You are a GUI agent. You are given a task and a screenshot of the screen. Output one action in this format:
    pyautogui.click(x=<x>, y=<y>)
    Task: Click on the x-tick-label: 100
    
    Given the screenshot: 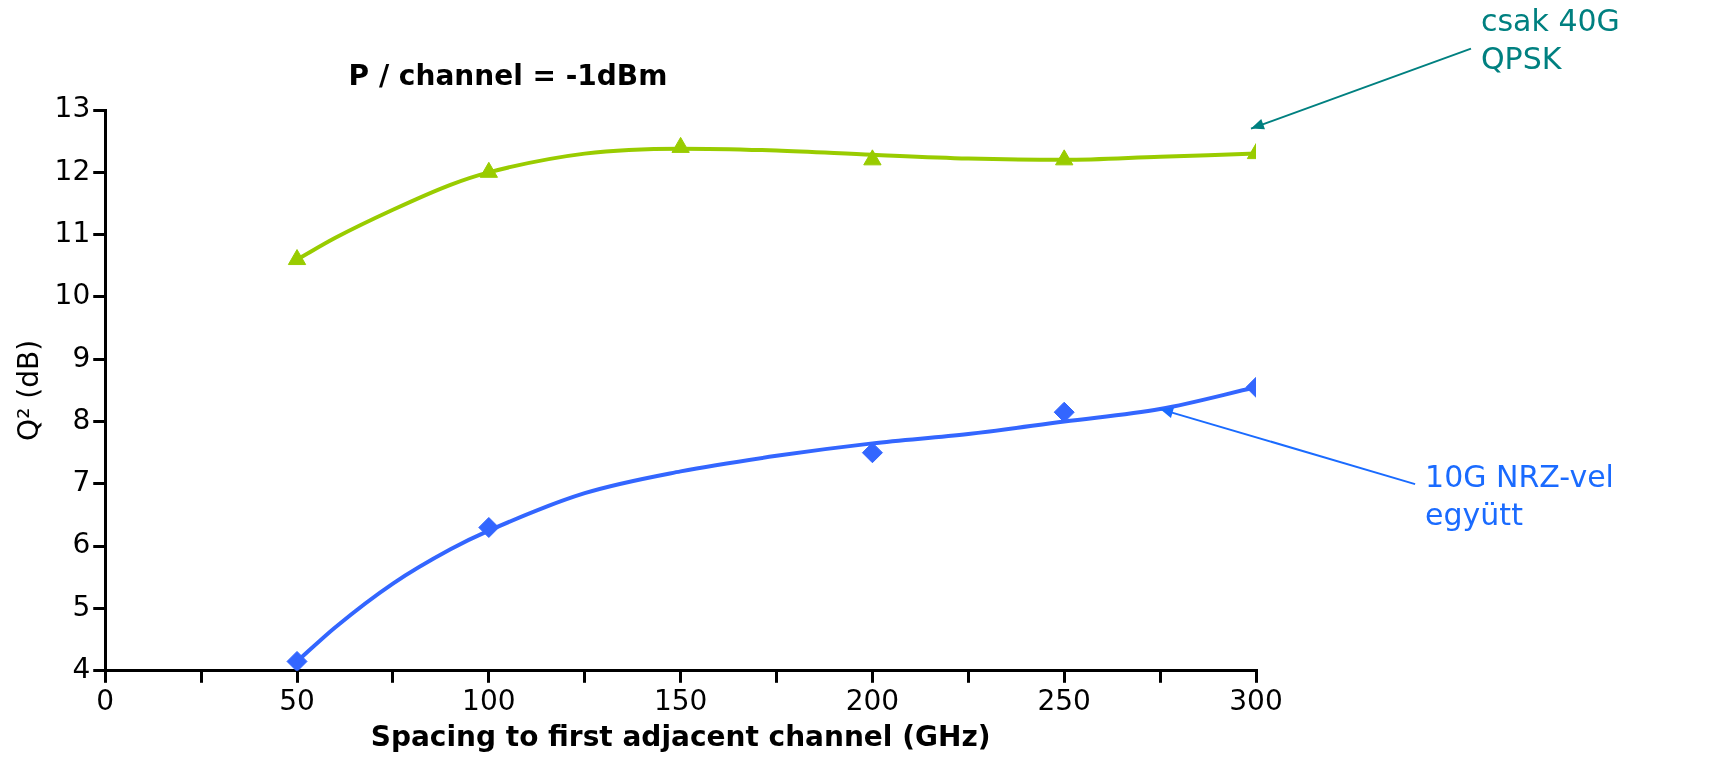 What is the action you would take?
    pyautogui.click(x=489, y=700)
    